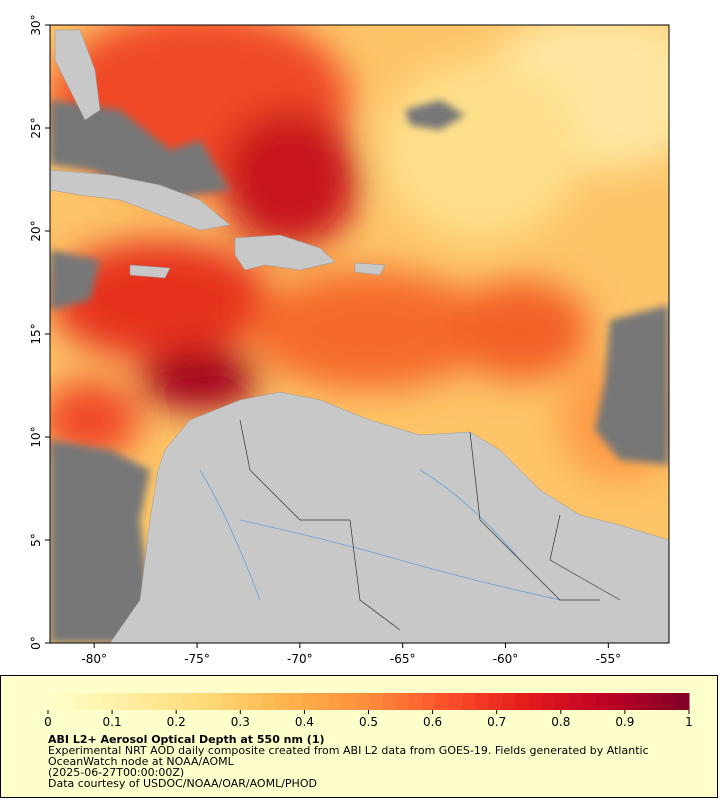 Image resolution: width=720 pixels, height=800 pixels. Describe the element at coordinates (48, 722) in the screenshot. I see `colorbar-tick-label: 0` at that location.